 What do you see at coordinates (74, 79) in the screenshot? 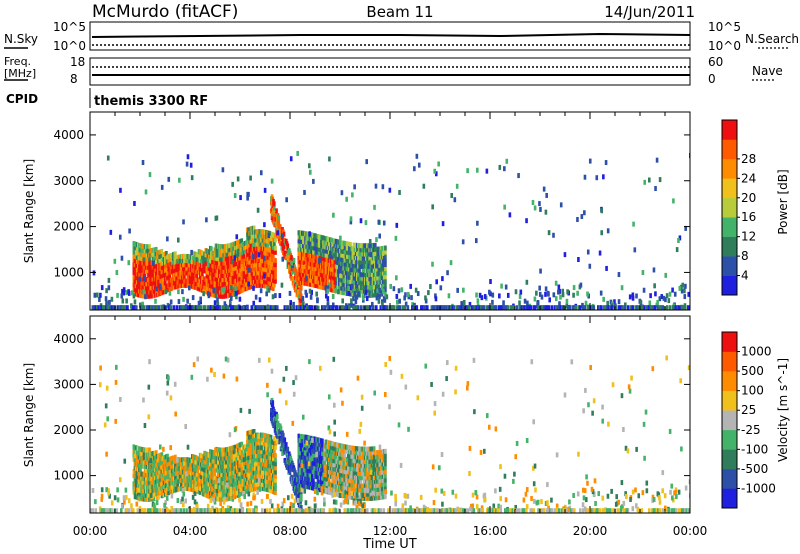
I see `freq-tick-bottom: 8` at bounding box center [74, 79].